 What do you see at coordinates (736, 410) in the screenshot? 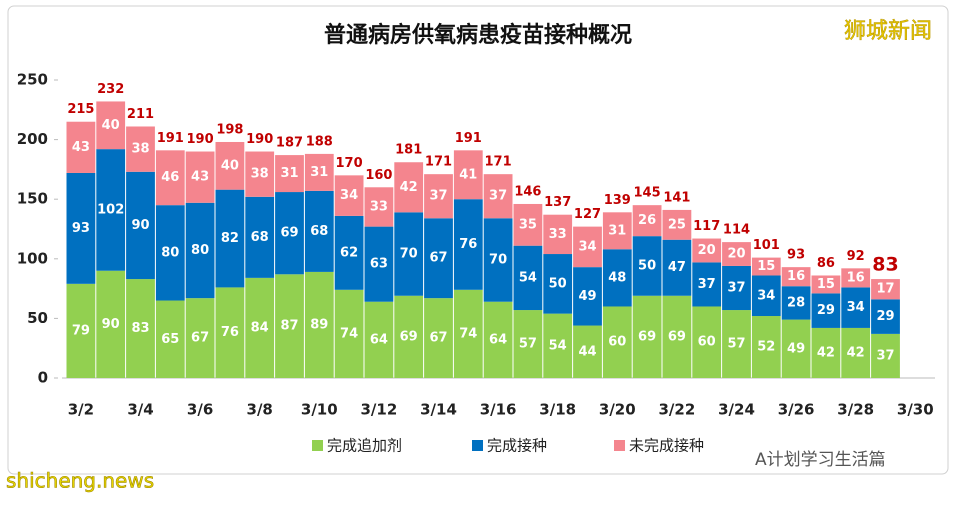
I see `x-tick-label: 3/24` at bounding box center [736, 410].